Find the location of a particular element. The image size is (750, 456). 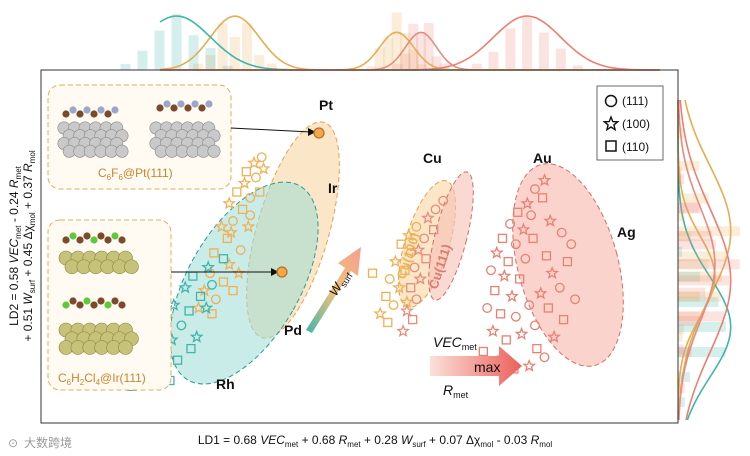

cluster-label-pt: Pt is located at coordinates (326, 105).